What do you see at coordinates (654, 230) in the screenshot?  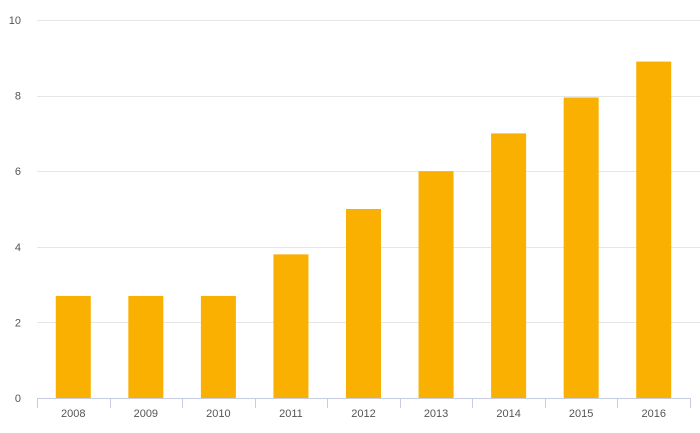 I see `bar-2016` at bounding box center [654, 230].